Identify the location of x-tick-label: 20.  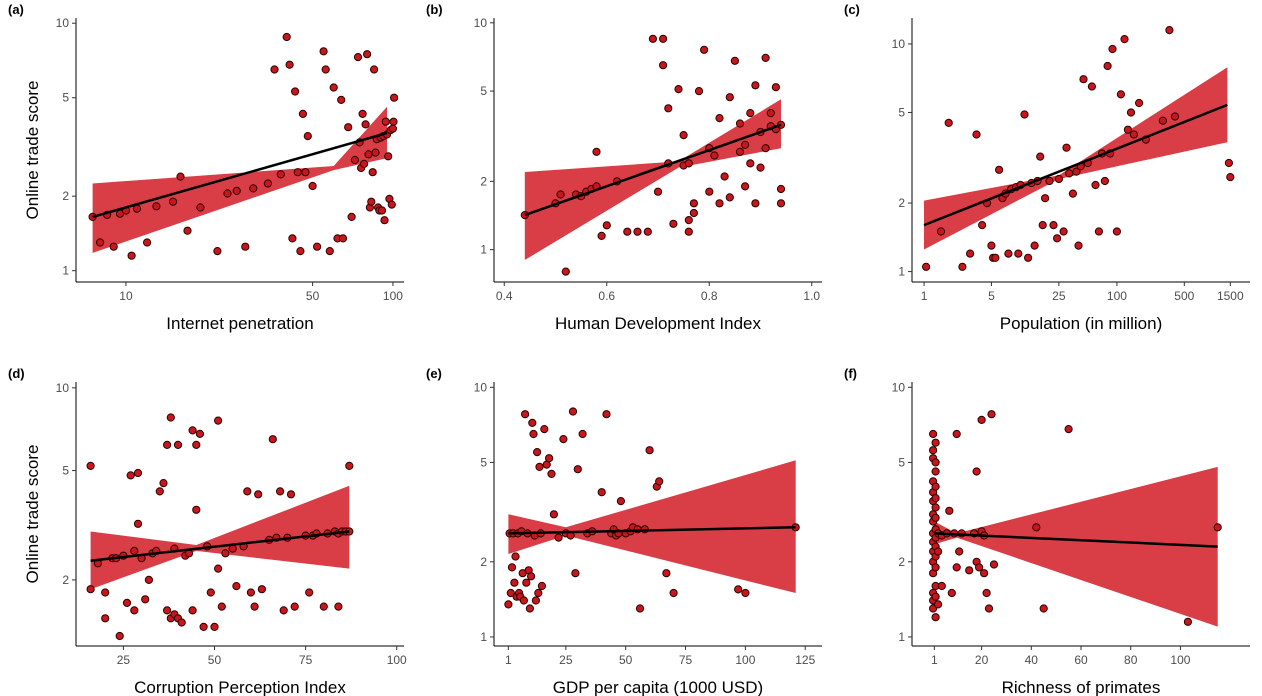
(982, 660).